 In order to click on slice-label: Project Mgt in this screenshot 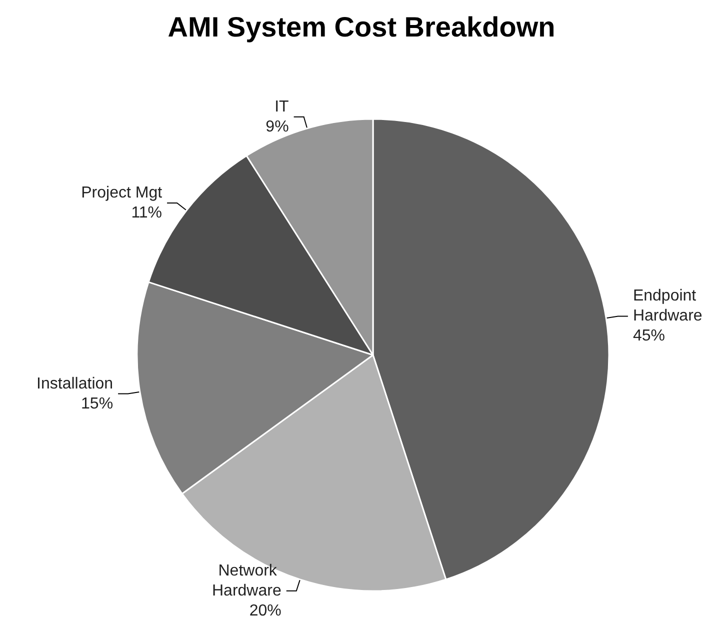, I will do `click(122, 193)`.